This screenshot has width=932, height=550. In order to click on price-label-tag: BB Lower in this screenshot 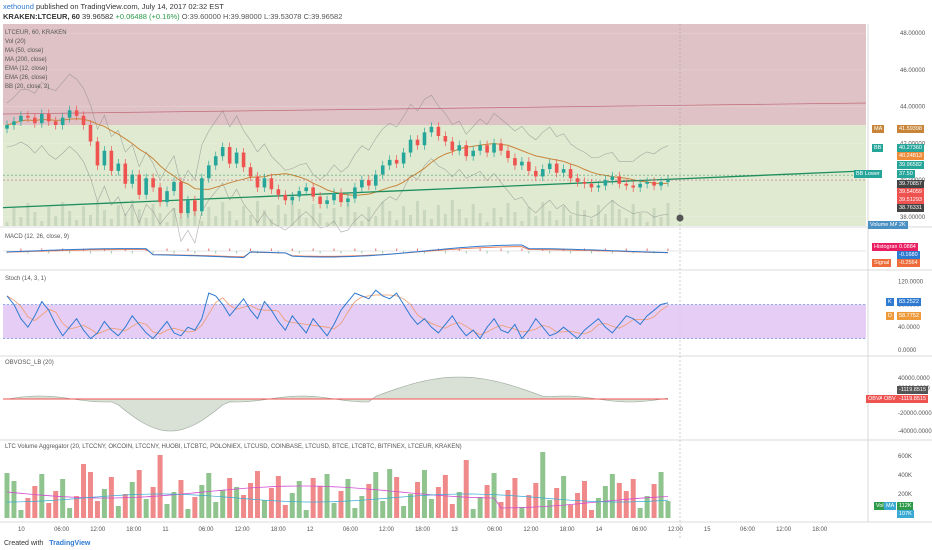, I will do `click(868, 174)`.